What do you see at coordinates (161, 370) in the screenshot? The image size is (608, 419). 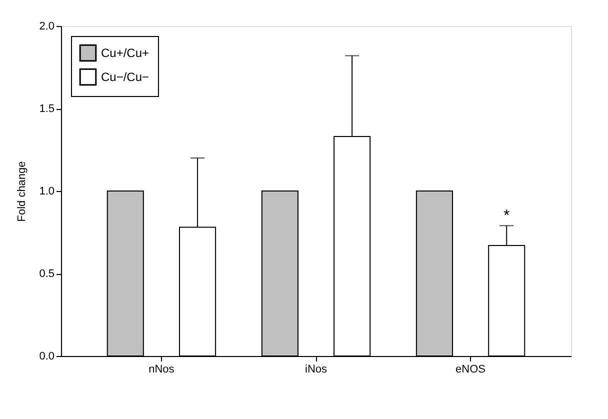 I see `x-tick-label: nNos` at bounding box center [161, 370].